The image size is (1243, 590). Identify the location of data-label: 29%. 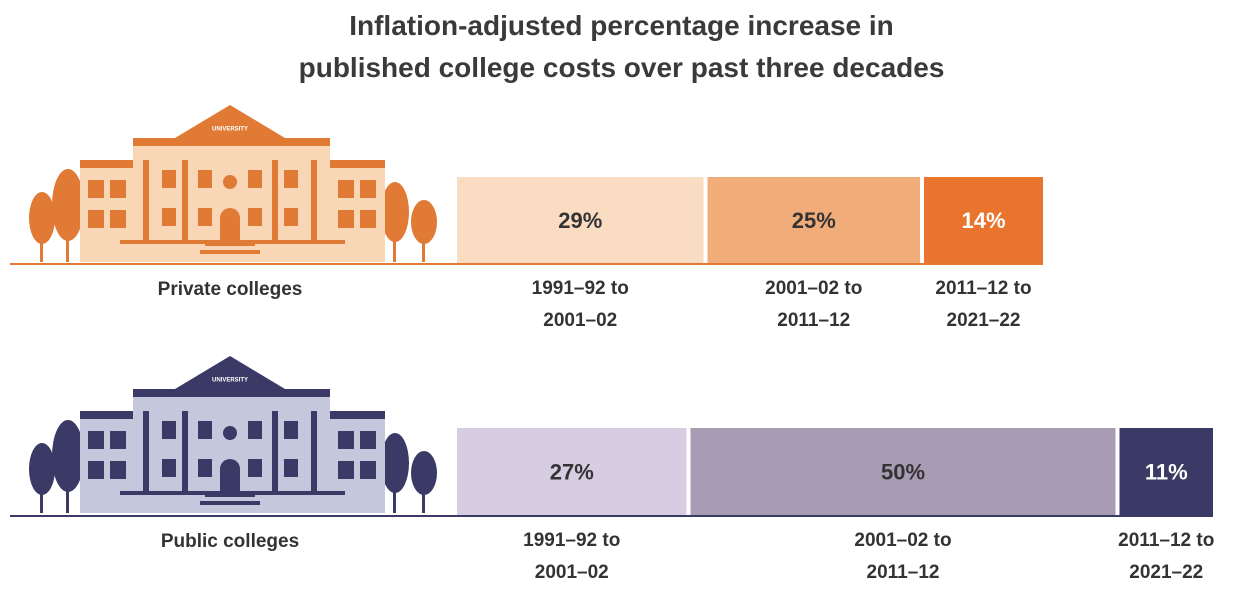
(580, 220).